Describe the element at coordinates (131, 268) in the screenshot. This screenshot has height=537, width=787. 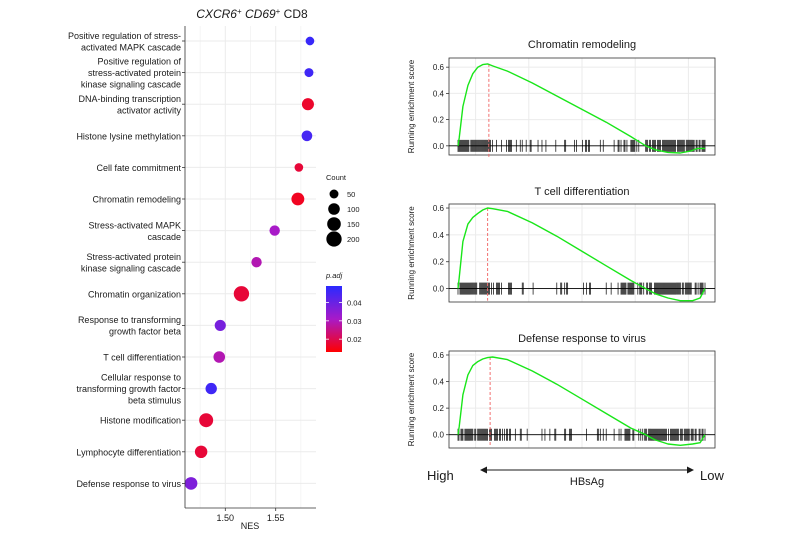
I see `category-label-7-line-1: kinase signaling cascade` at that location.